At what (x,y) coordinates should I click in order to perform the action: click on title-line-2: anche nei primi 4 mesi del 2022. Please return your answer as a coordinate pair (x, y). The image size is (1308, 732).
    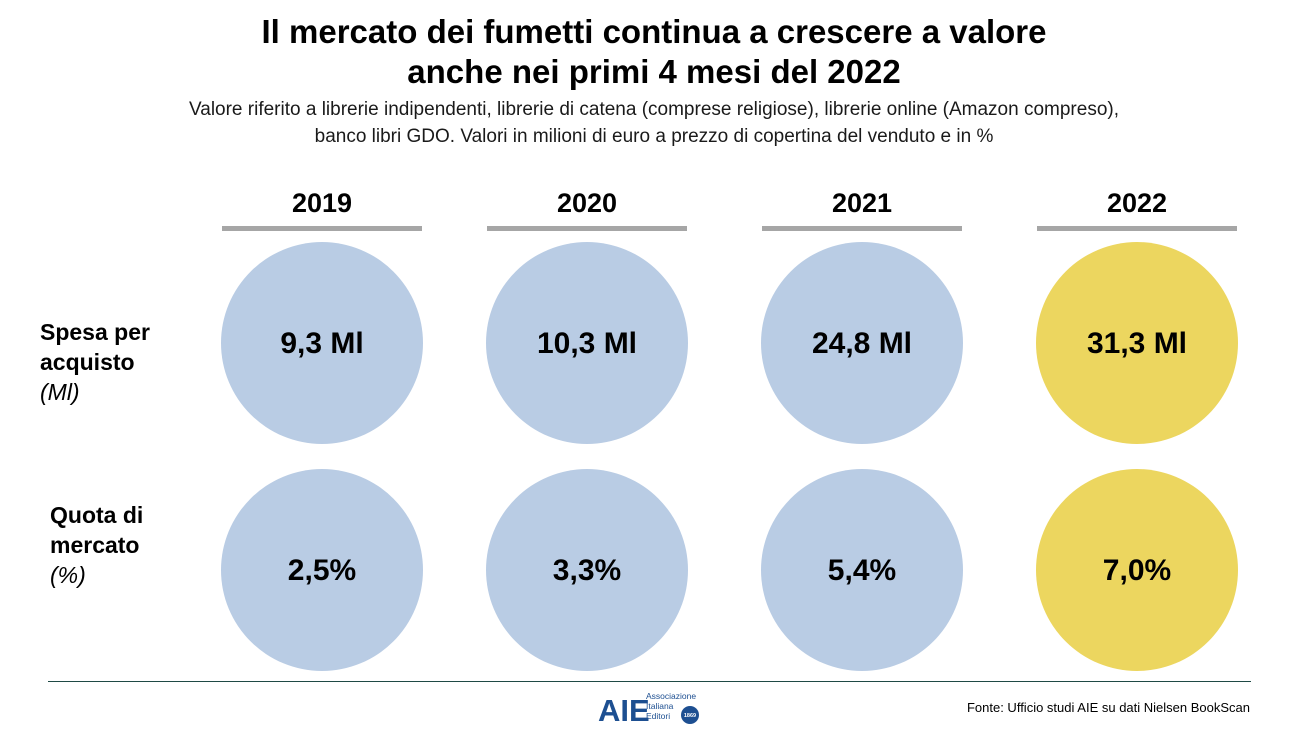
    Looking at the image, I should click on (654, 71).